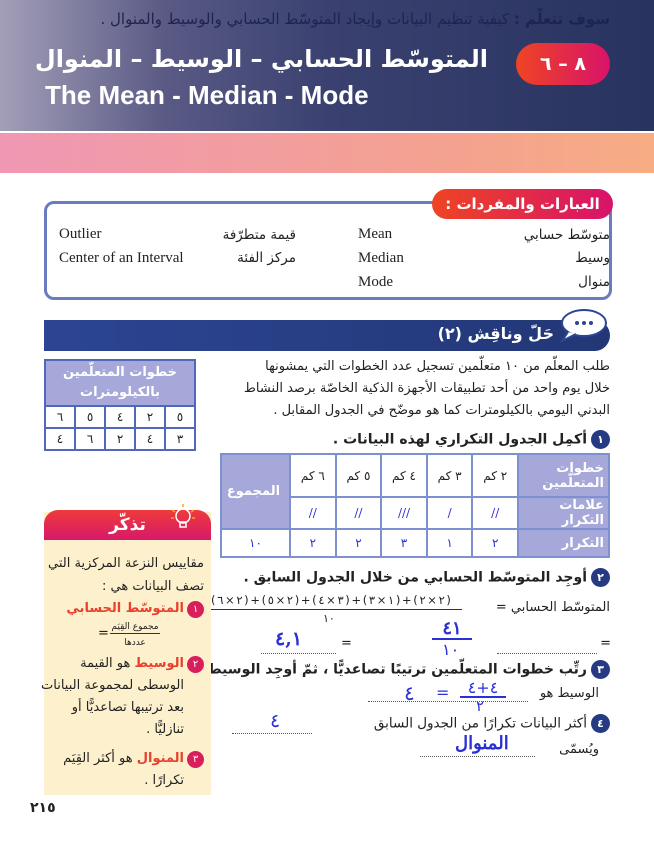 This screenshot has width=654, height=841. What do you see at coordinates (404, 475) in the screenshot?
I see `column-header: ٤ كم` at bounding box center [404, 475].